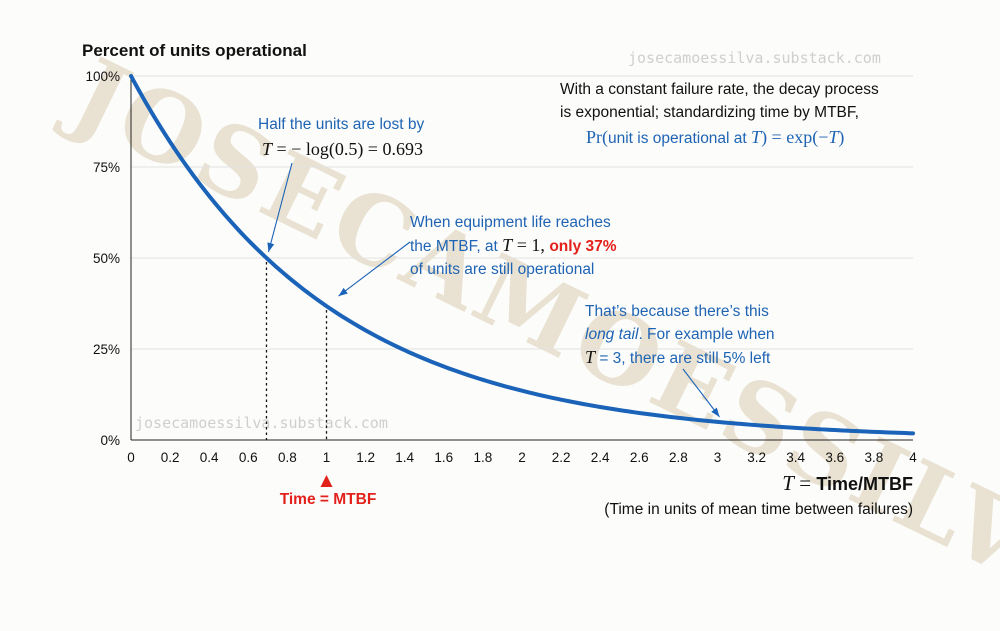 Image resolution: width=1000 pixels, height=631 pixels. What do you see at coordinates (701, 393) in the screenshot?
I see `arrow-tail-line` at bounding box center [701, 393].